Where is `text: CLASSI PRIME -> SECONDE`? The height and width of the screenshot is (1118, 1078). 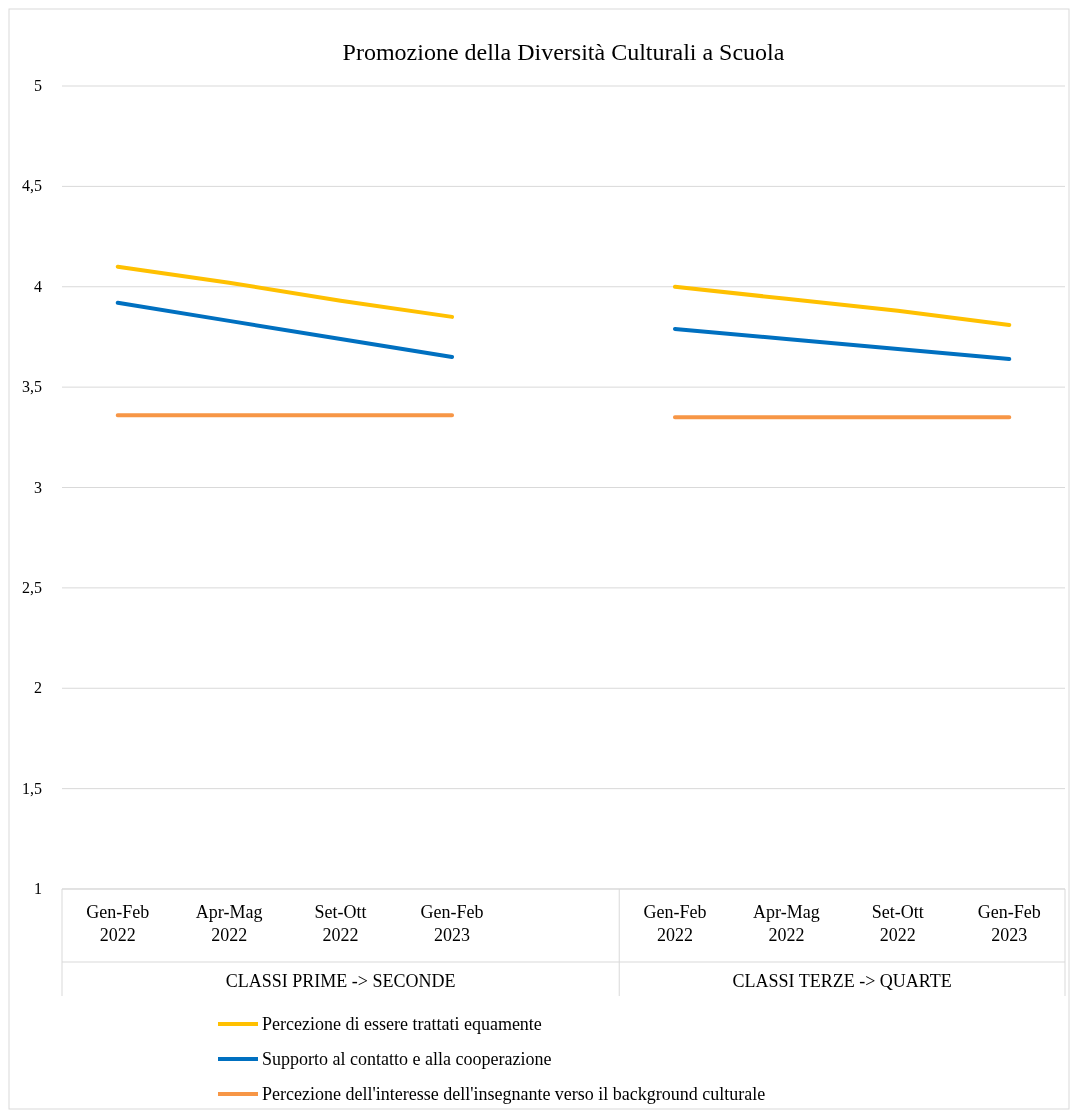 text: CLASSI PRIME -> SECONDE is located at coordinates (340, 981).